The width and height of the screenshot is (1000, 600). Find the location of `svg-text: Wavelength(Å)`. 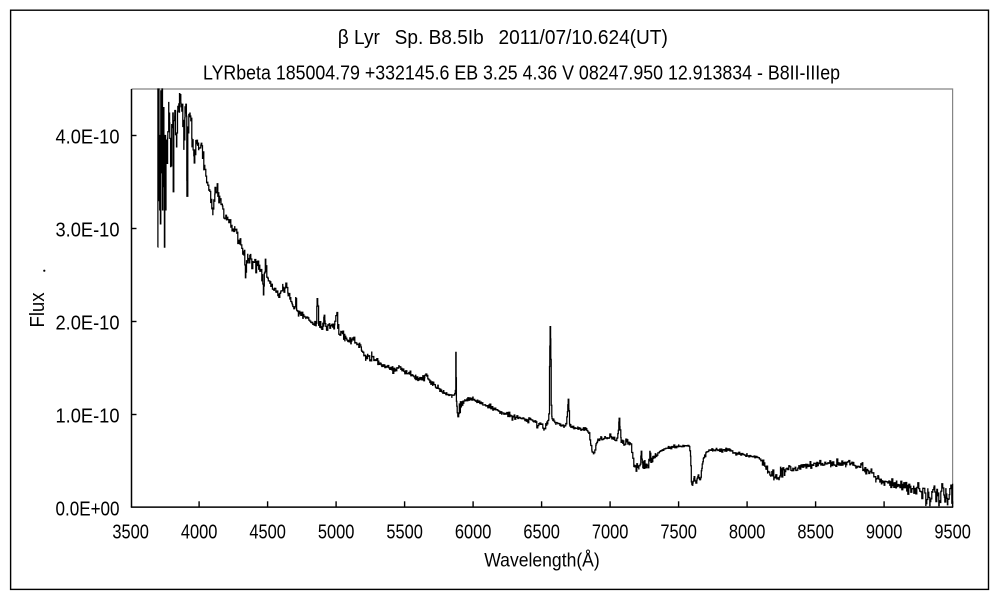

svg-text: Wavelength(Å) is located at coordinates (542, 560).